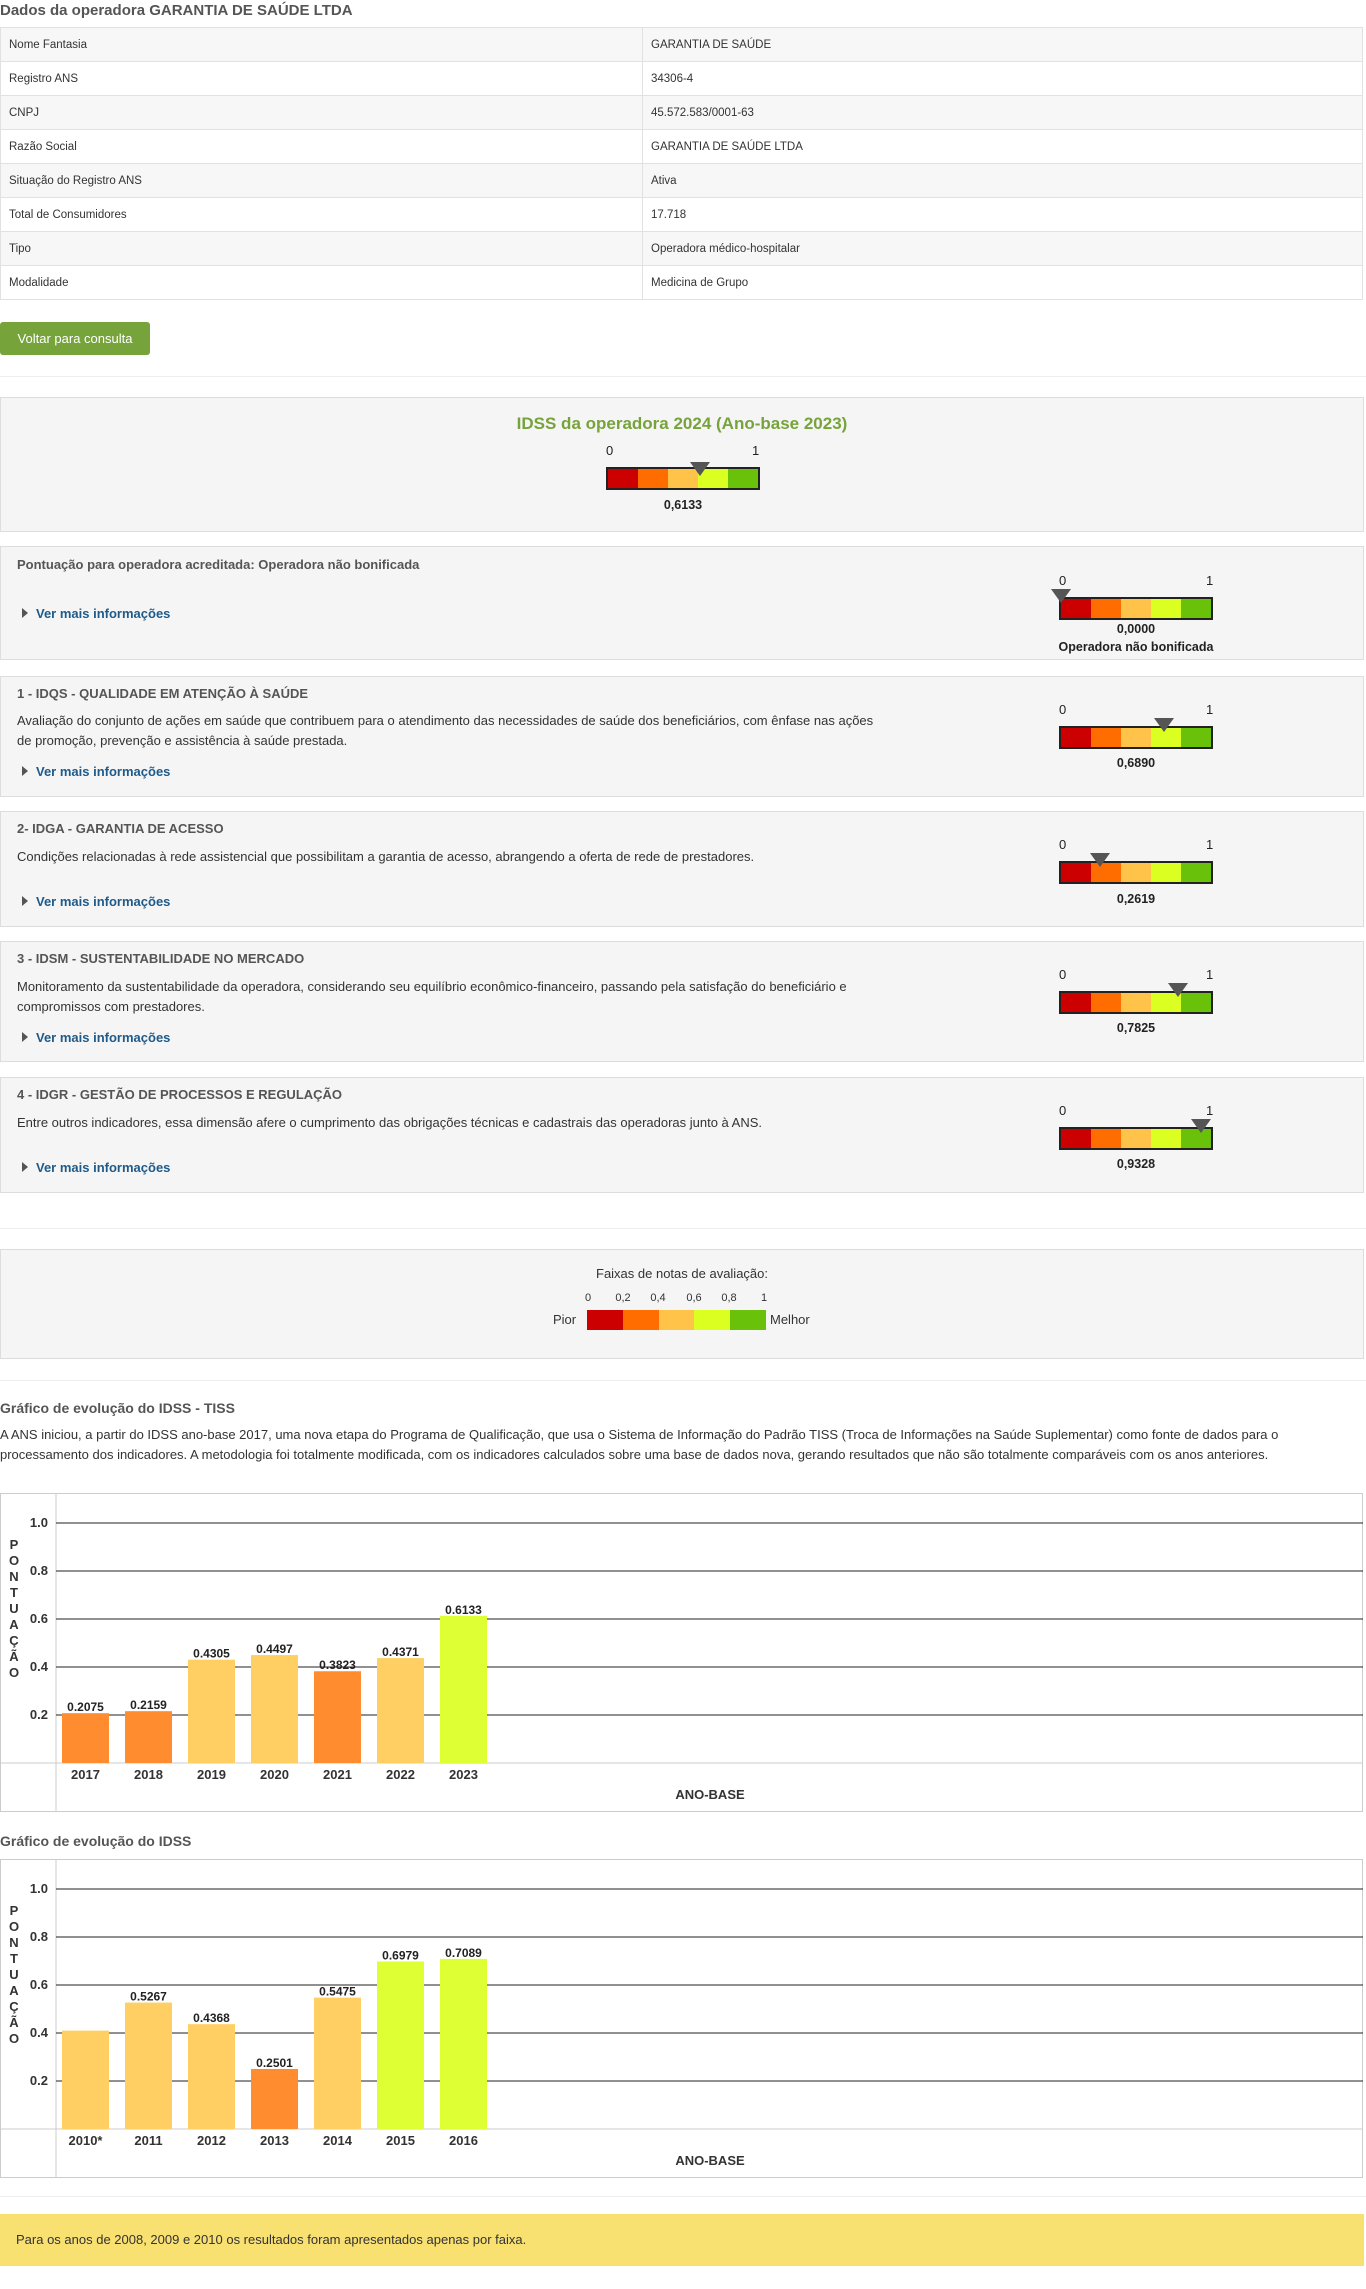  Describe the element at coordinates (673, 1300) in the screenshot. I see `legend-ticks: 0 0,2 0,4 0,6 0,8 1` at that location.